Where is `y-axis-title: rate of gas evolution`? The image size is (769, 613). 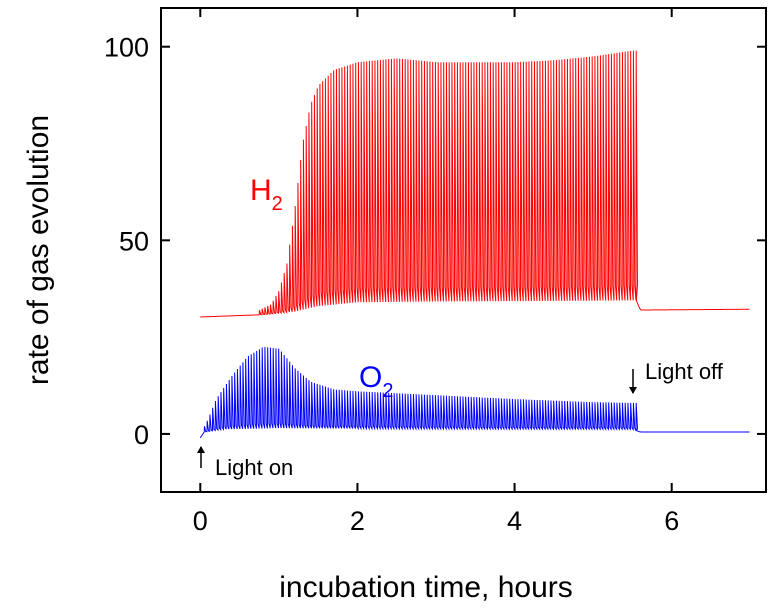
y-axis-title: rate of gas evolution is located at coordinates (38, 250).